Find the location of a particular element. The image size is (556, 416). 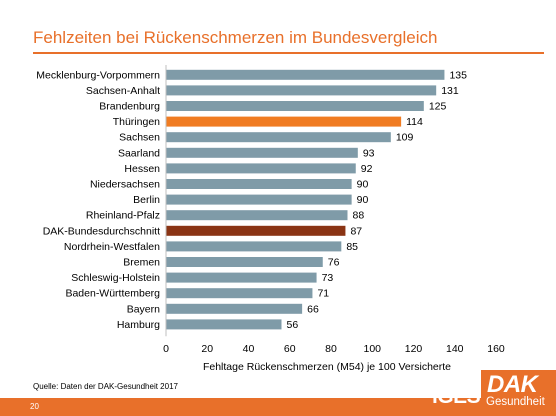

value-label: 135 is located at coordinates (458, 75).